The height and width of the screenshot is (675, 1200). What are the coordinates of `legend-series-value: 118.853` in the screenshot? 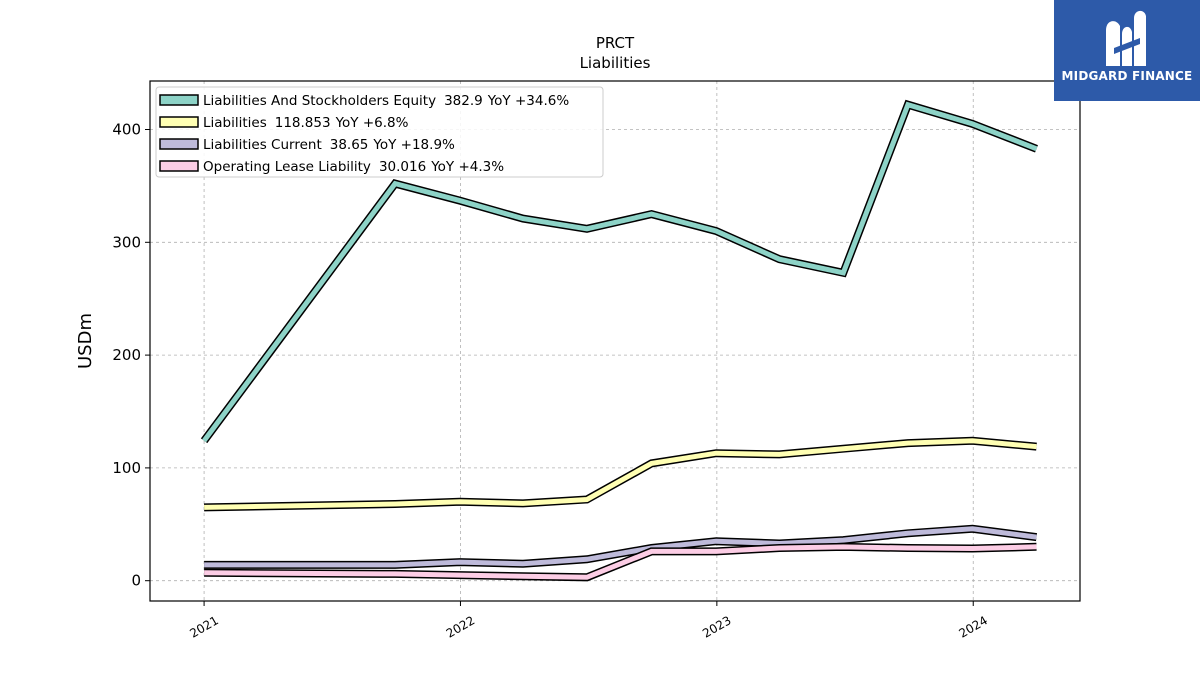 It's located at (303, 123).